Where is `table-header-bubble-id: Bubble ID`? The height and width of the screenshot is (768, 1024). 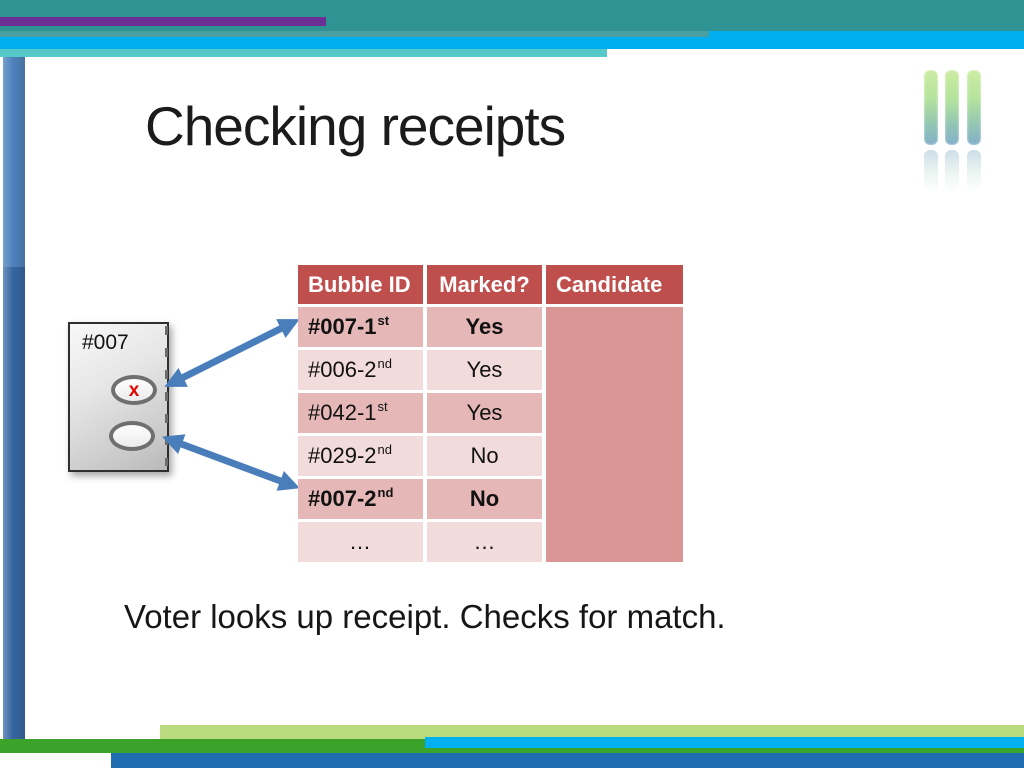
table-header-bubble-id: Bubble ID is located at coordinates (360, 284).